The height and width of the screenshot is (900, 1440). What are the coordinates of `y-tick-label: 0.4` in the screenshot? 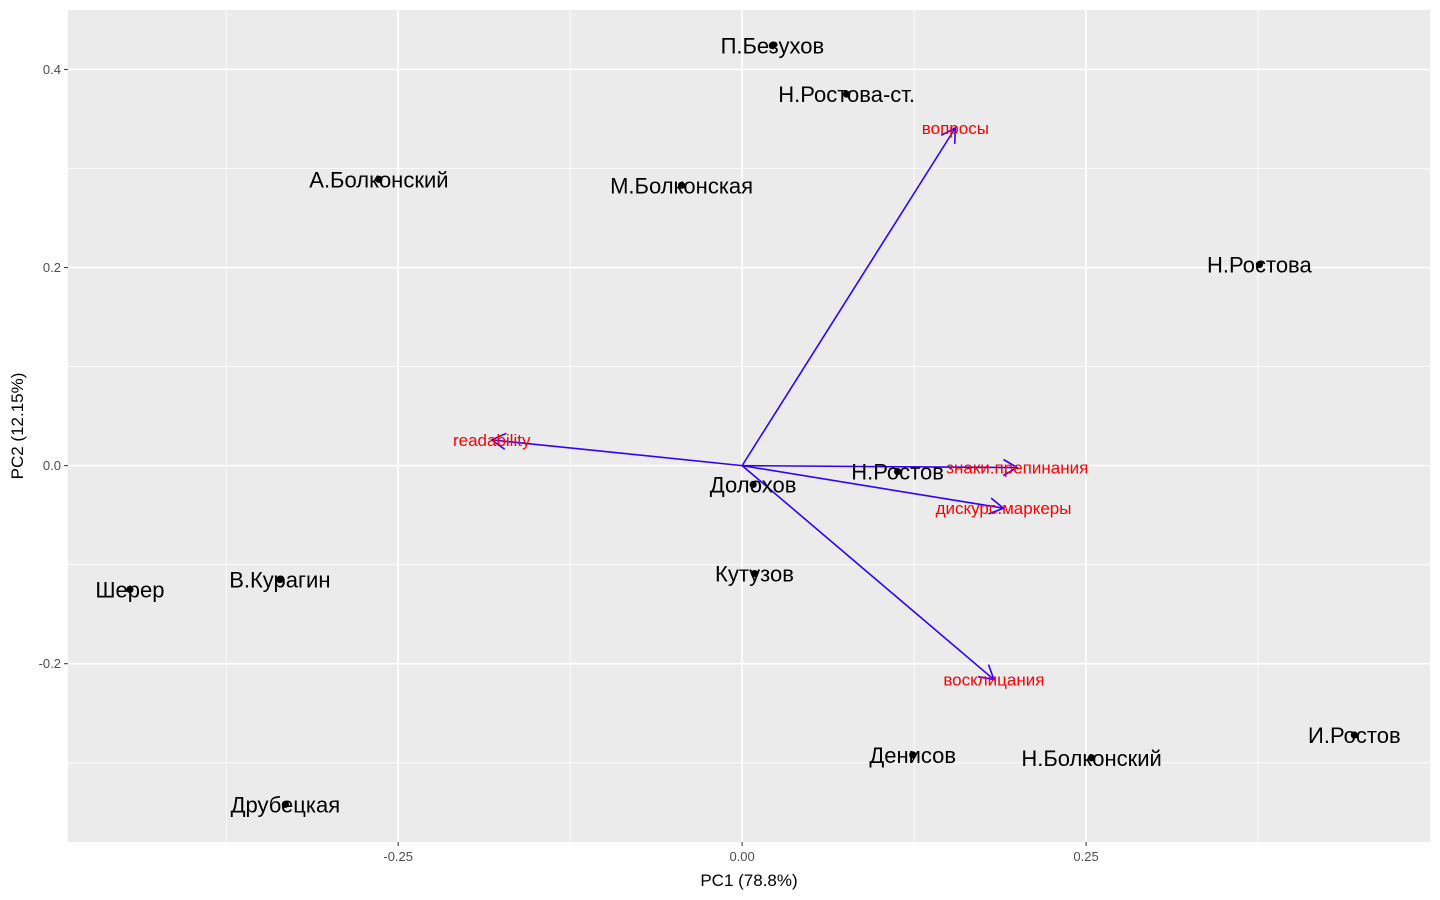 It's located at (52, 69).